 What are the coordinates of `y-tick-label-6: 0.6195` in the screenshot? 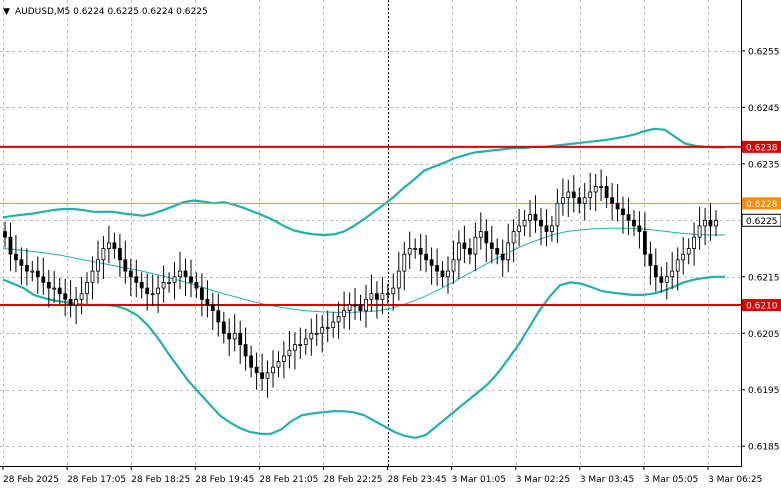 It's located at (764, 391).